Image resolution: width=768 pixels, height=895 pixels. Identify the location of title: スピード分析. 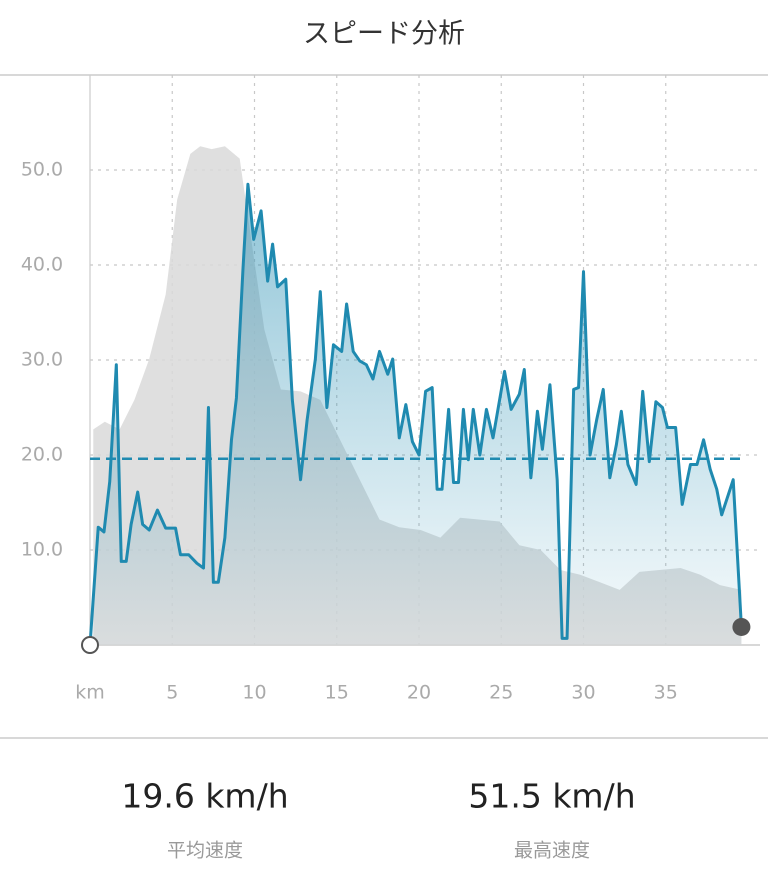
(384, 34).